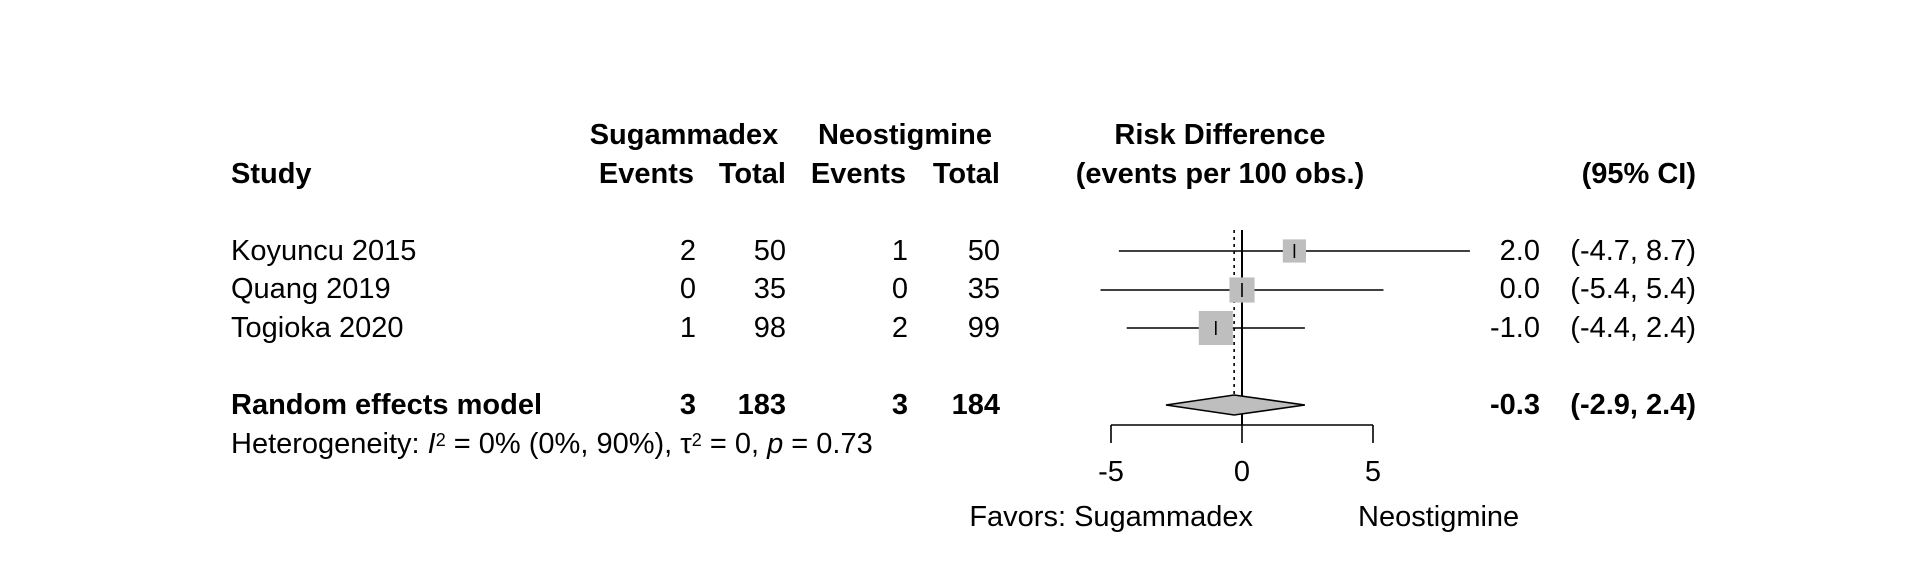  Describe the element at coordinates (858, 174) in the screenshot. I see `events2-header: Events` at that location.